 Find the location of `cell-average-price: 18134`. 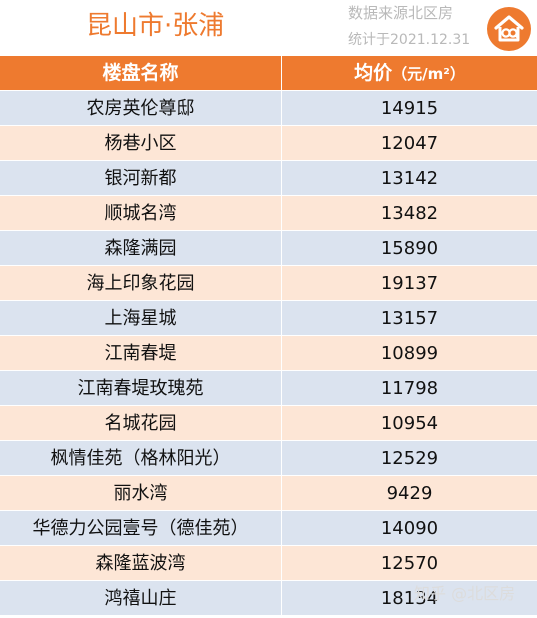

cell-average-price: 18134 is located at coordinates (409, 598).